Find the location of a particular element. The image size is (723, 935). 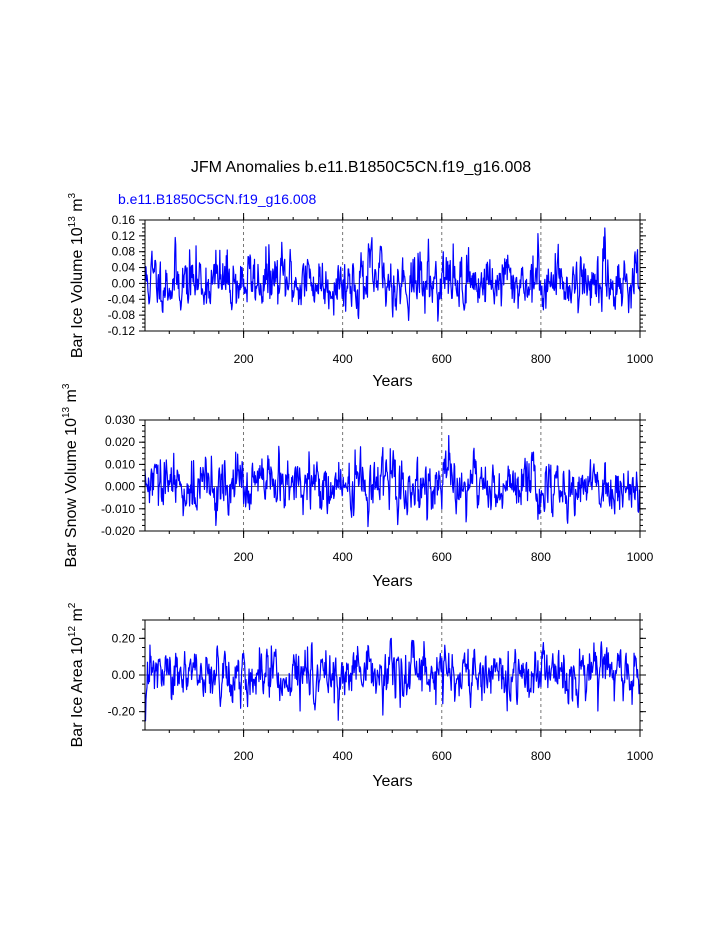

y-tick-label: -0.04 is located at coordinates (122, 299).